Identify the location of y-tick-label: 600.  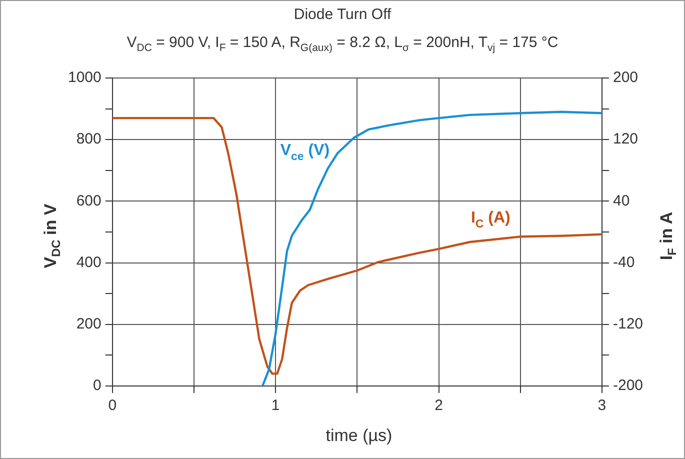
(89, 201).